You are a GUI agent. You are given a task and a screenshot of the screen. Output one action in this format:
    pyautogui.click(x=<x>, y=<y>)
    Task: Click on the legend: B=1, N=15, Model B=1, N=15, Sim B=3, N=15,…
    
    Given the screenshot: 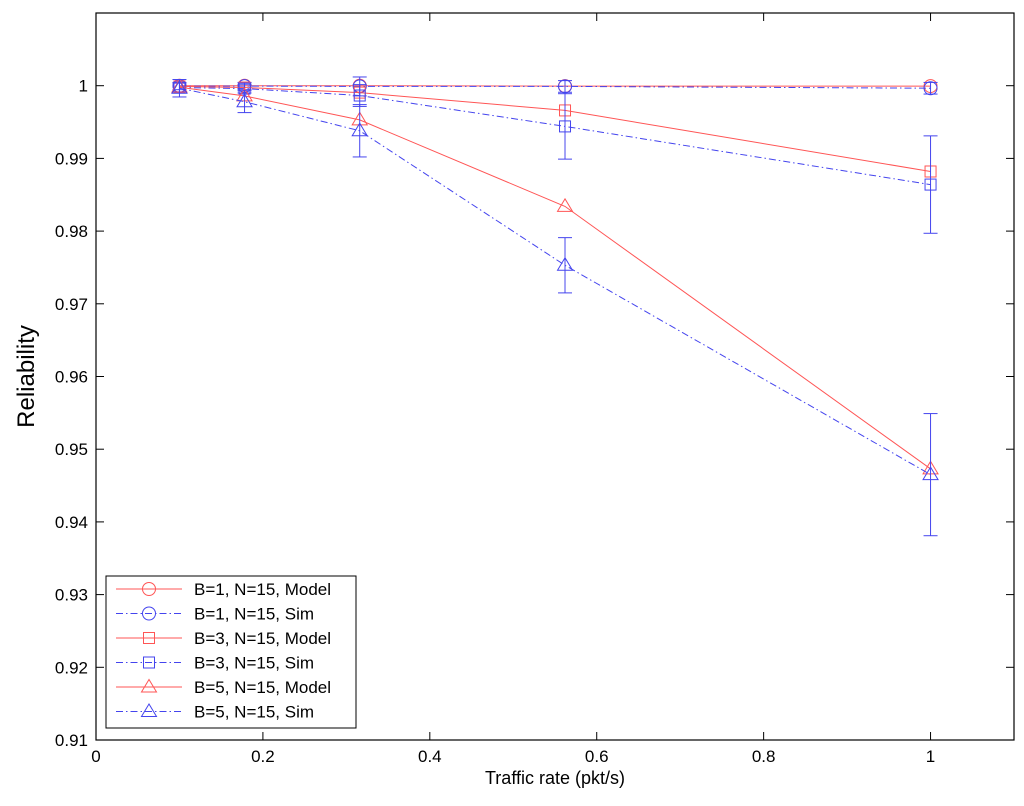 What is the action you would take?
    pyautogui.click(x=231, y=652)
    